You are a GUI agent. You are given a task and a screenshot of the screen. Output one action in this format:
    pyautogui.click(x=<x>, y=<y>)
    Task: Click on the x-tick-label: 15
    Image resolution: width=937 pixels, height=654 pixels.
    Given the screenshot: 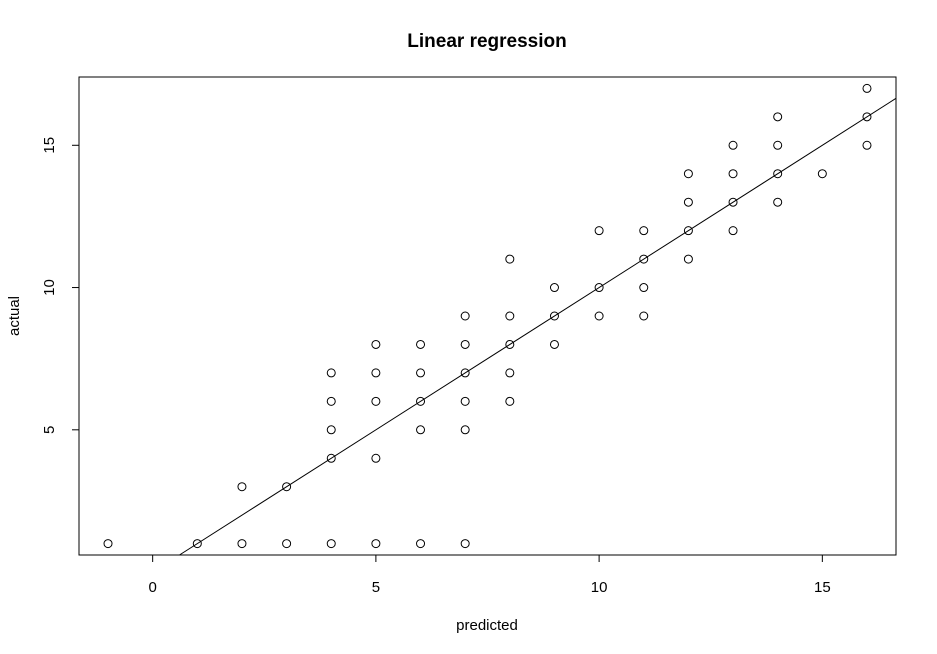 What is the action you would take?
    pyautogui.click(x=822, y=587)
    